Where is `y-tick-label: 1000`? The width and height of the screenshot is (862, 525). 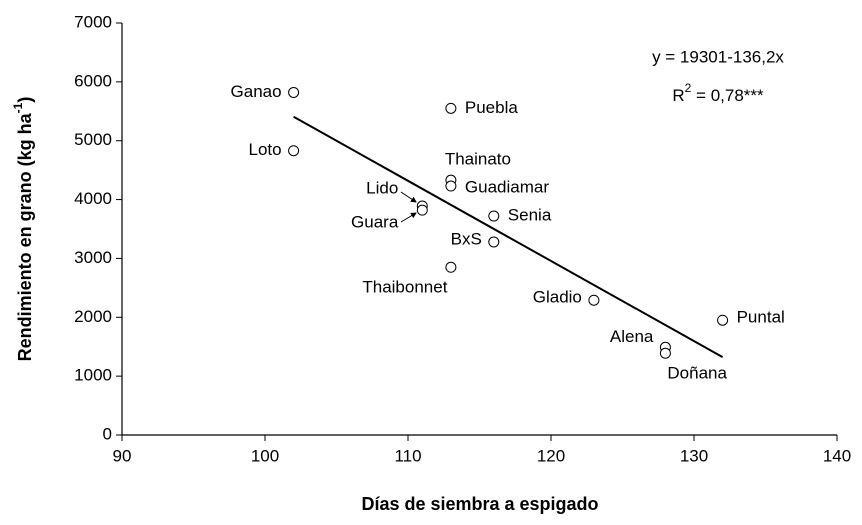
y-tick-label: 1000 is located at coordinates (93, 375).